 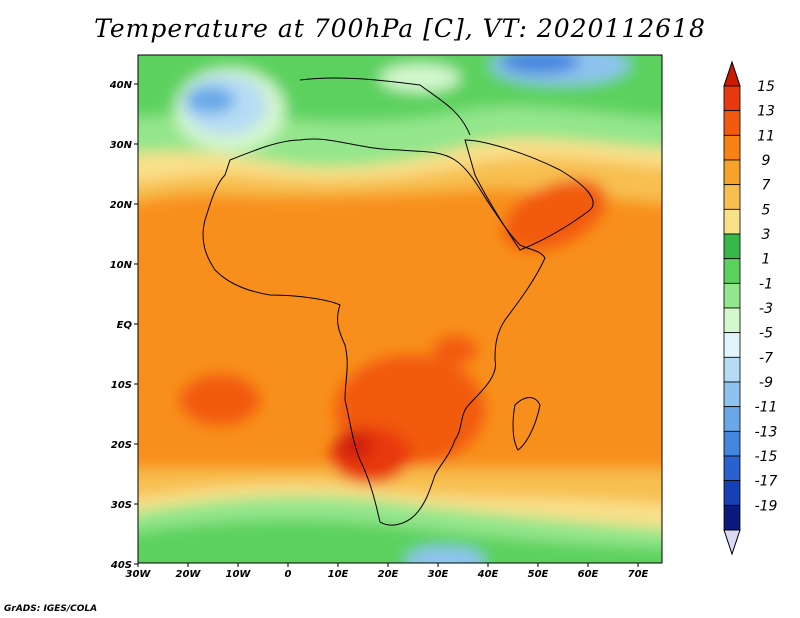 I want to click on longitude-axis: 30W 20W 10W 0 10E 20E 30E 40E 50E 60E 70E, so click(x=387, y=571).